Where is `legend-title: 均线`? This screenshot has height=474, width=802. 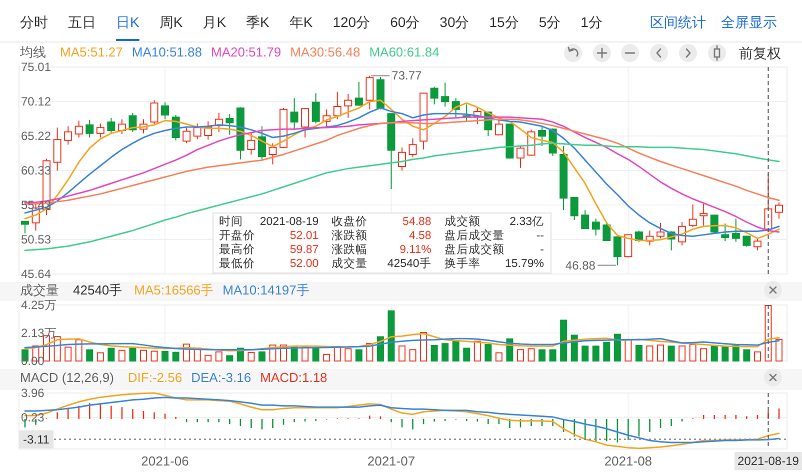
legend-title: 均线 is located at coordinates (32, 52).